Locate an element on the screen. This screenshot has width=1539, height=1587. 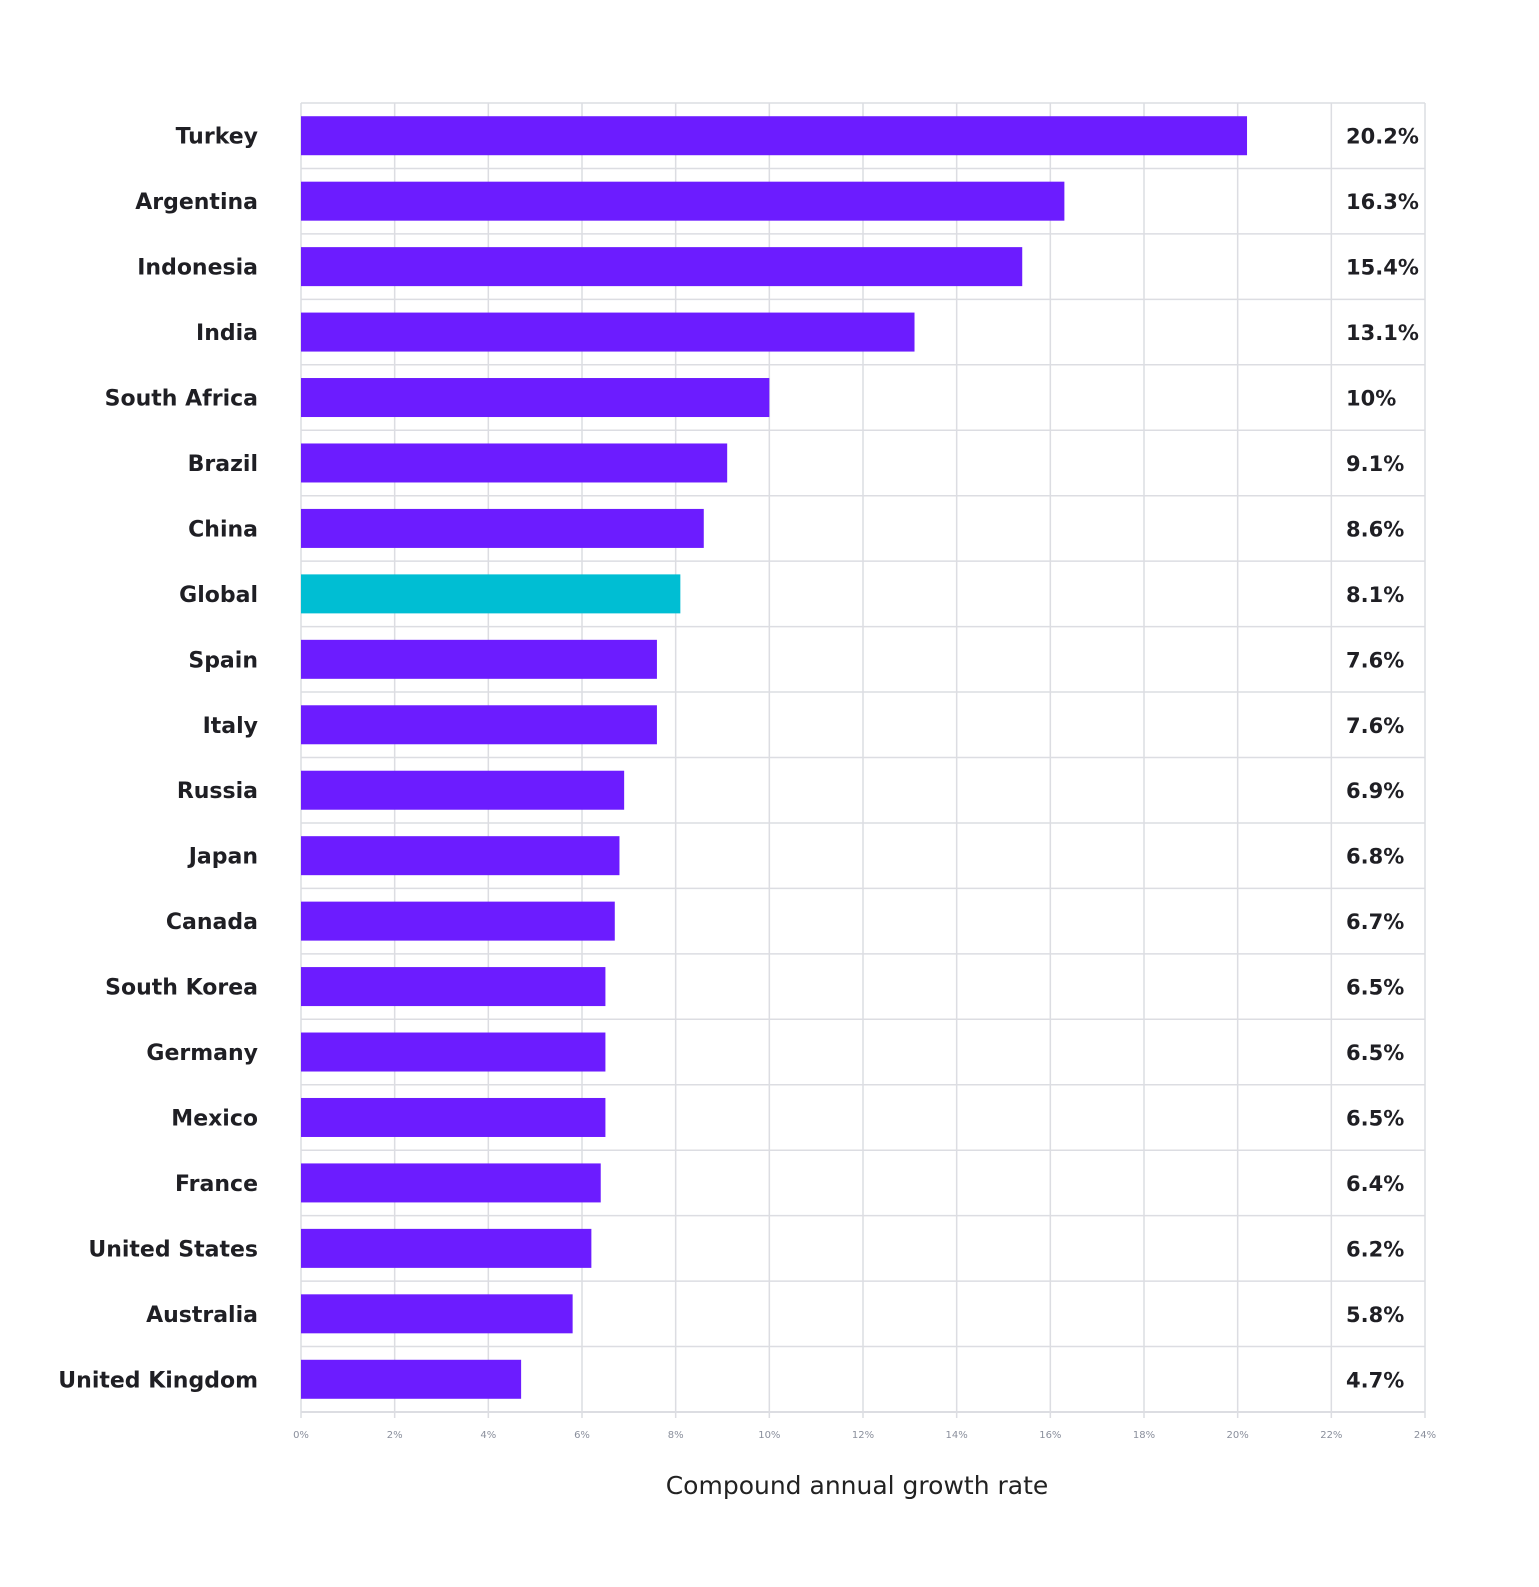
x-tick-label: 22% is located at coordinates (1331, 1435).